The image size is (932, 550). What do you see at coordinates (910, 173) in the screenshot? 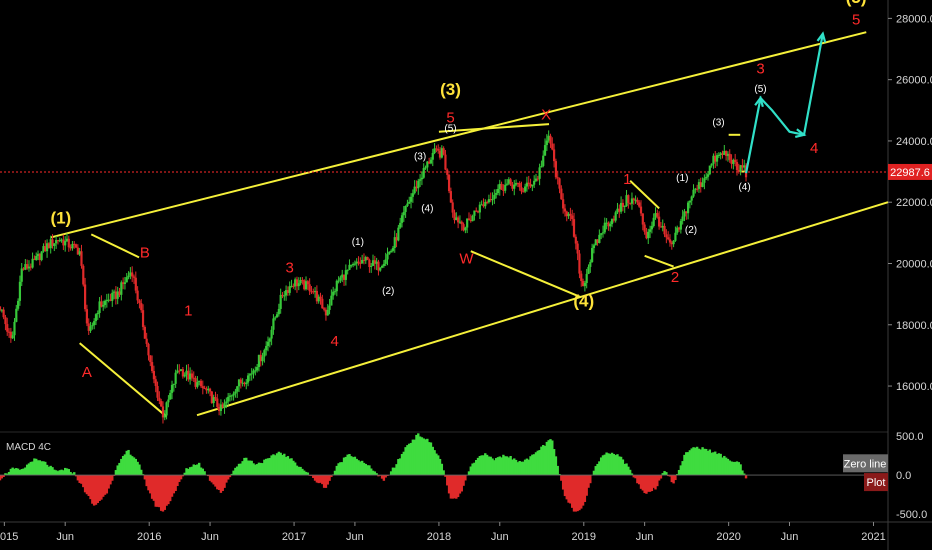
I see `current-price-label: 22987.6` at bounding box center [910, 173].